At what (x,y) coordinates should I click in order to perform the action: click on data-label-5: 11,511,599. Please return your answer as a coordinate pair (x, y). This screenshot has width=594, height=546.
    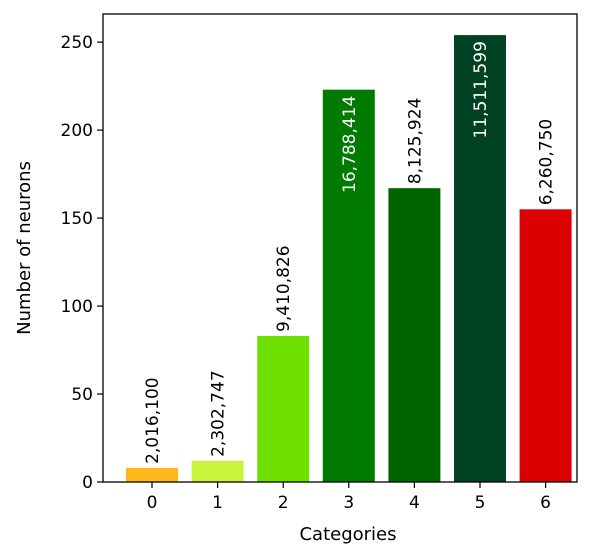
    Looking at the image, I should click on (481, 89).